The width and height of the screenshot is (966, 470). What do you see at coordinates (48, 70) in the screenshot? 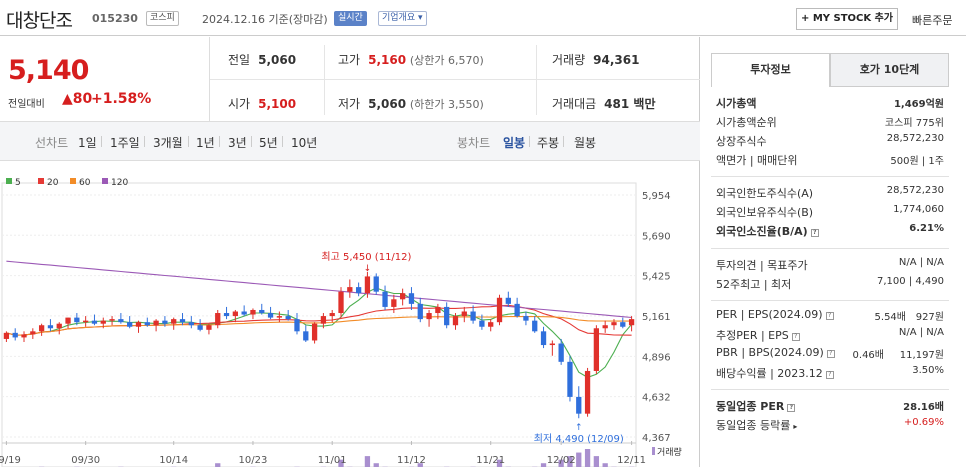
I see `current-price: 5,140` at bounding box center [48, 70].